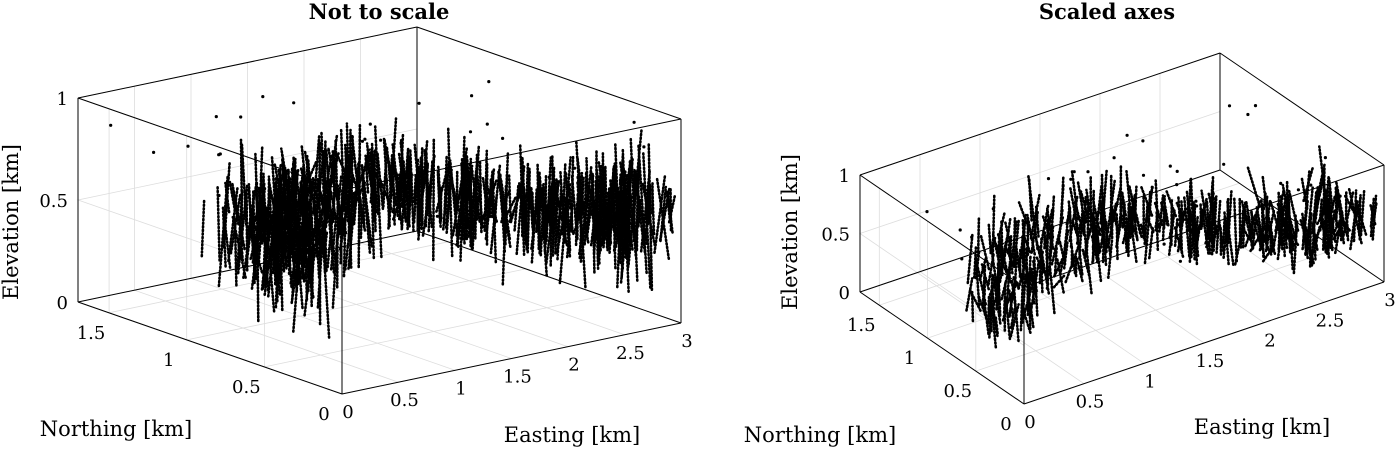 Image resolution: width=1400 pixels, height=449 pixels. Describe the element at coordinates (820, 435) in the screenshot. I see `y-axis-label: Northing [km]` at that location.